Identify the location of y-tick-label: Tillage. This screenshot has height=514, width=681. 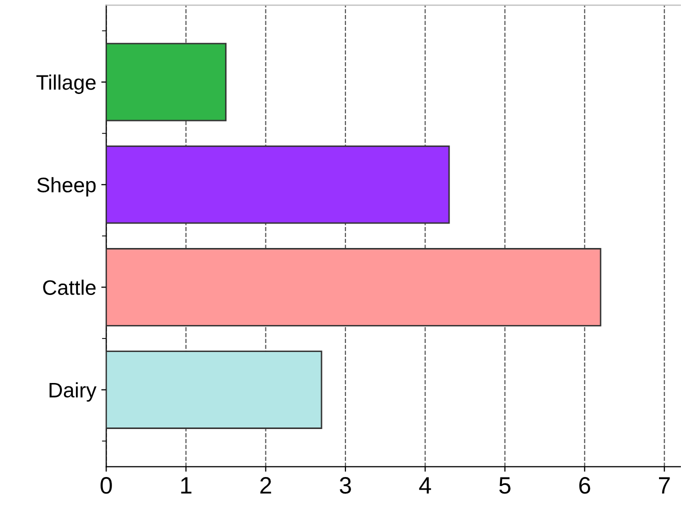
(66, 84).